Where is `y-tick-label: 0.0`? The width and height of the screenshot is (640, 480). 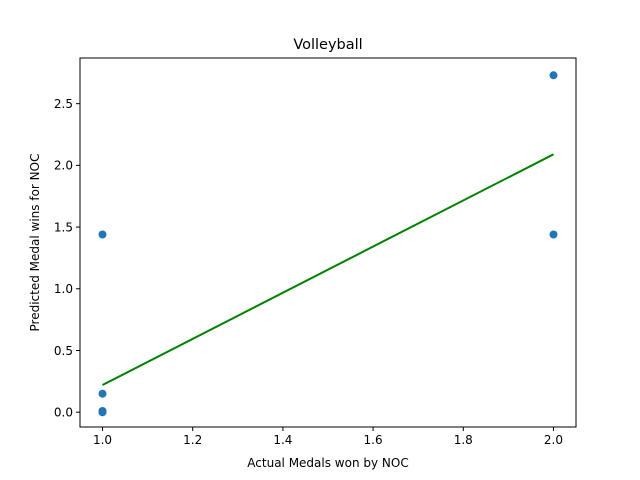
y-tick-label: 0.0 is located at coordinates (63, 412).